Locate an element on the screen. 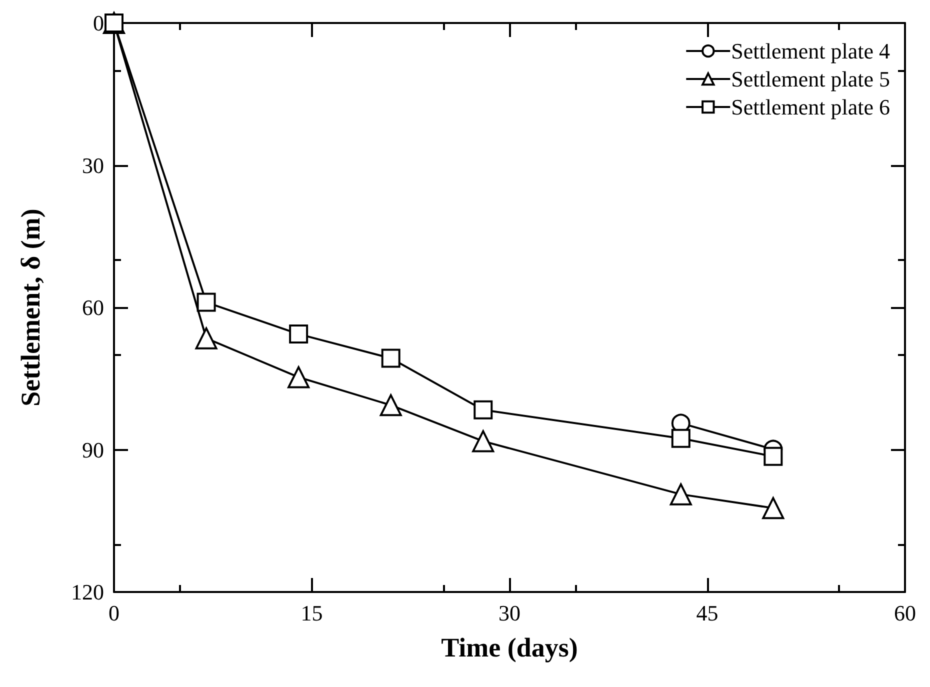  x-axis-title: Time (days) is located at coordinates (509, 647).